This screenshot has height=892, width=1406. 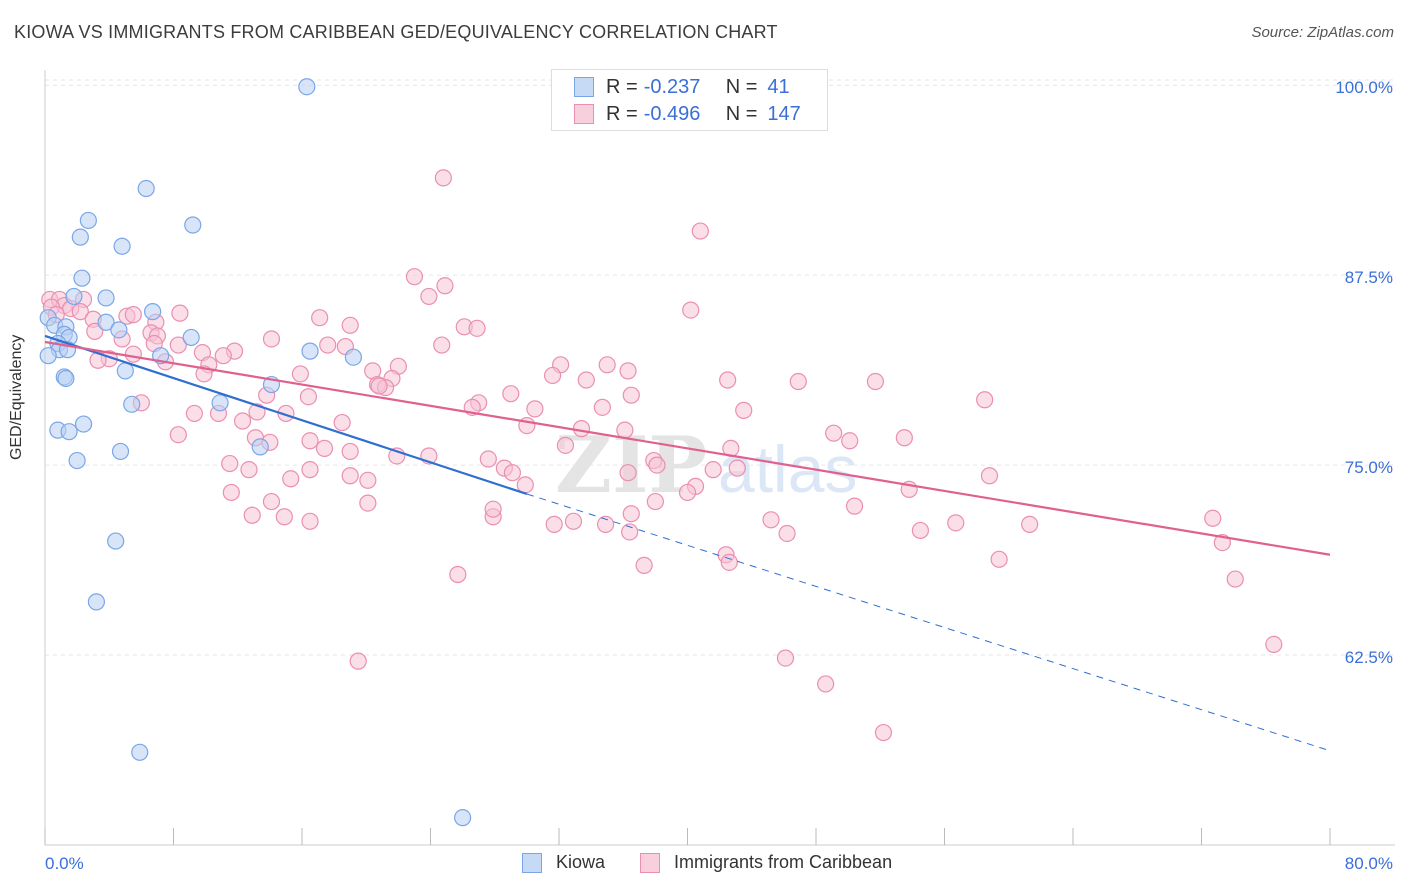 I want to click on n-value: 147, so click(x=784, y=113).